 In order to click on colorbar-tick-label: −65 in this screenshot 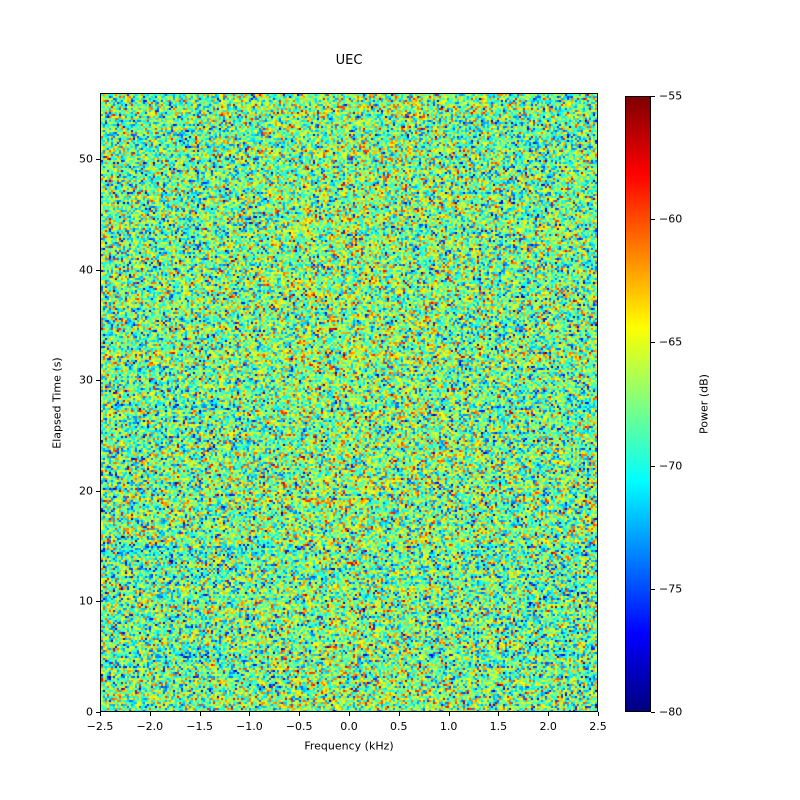, I will do `click(671, 342)`.